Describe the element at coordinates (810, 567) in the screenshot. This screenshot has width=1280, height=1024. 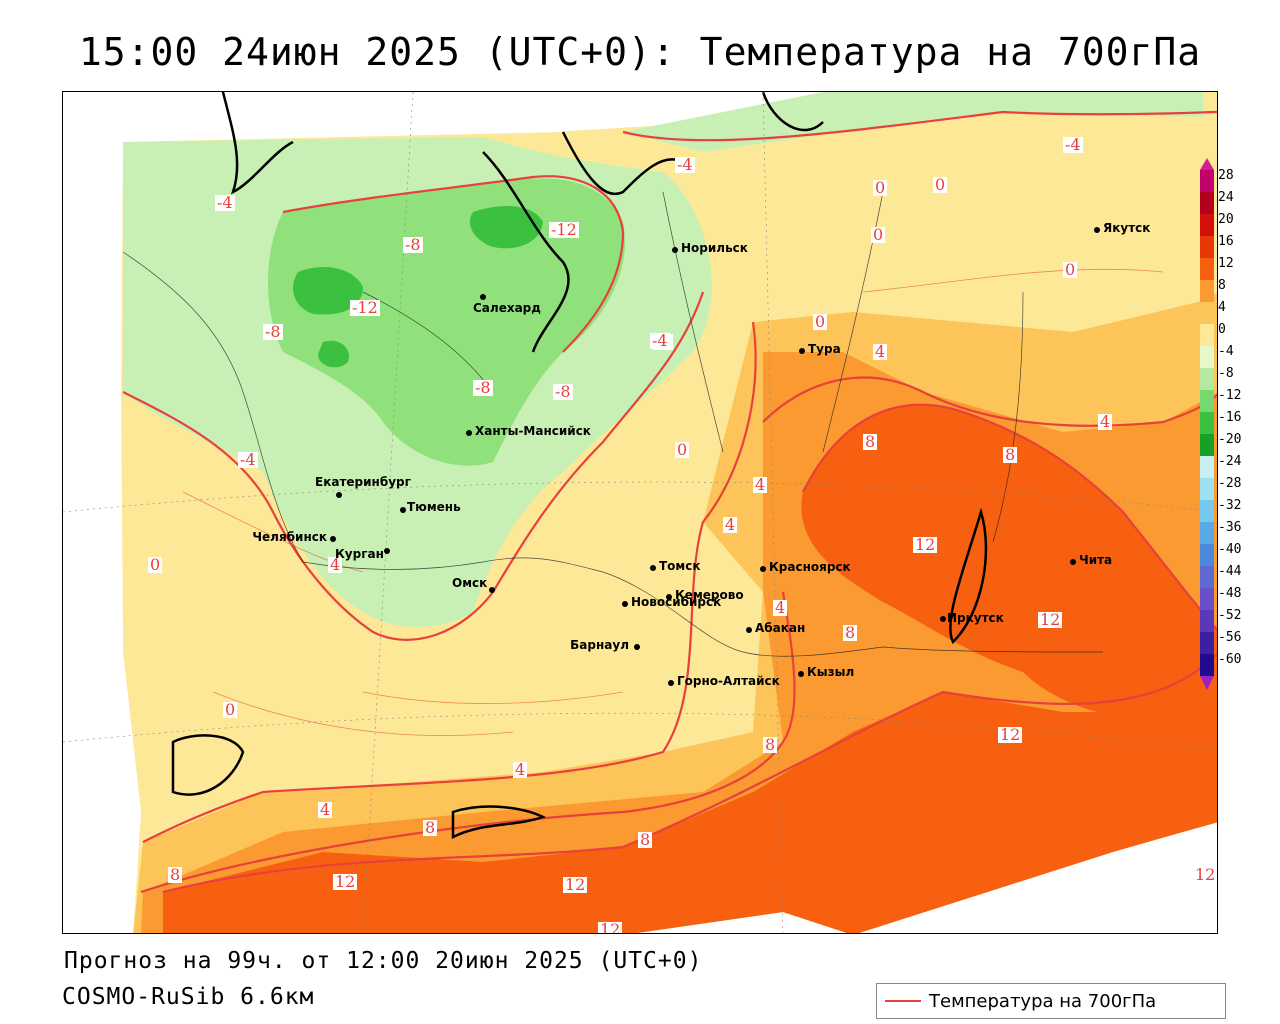
I see `city-label: Красноярск` at that location.